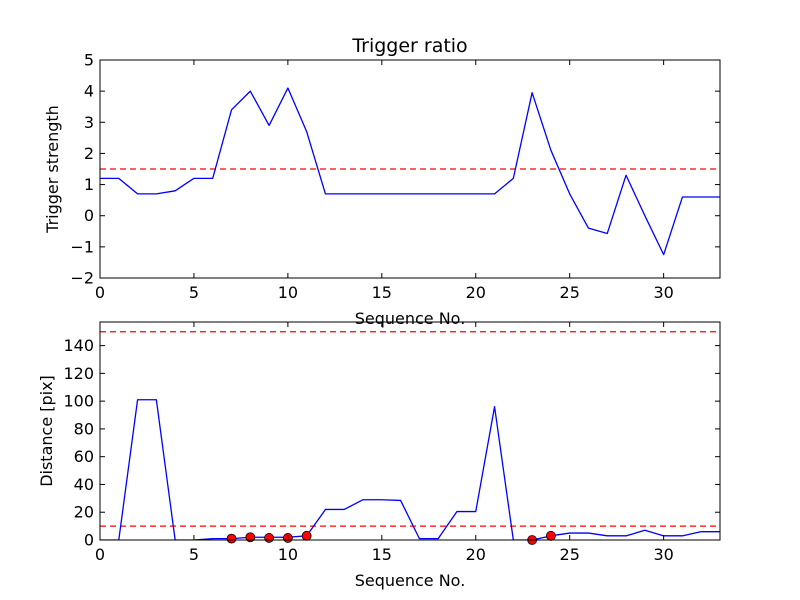  I want to click on chart1-y-axis-label: Trigger strength, so click(52, 169).